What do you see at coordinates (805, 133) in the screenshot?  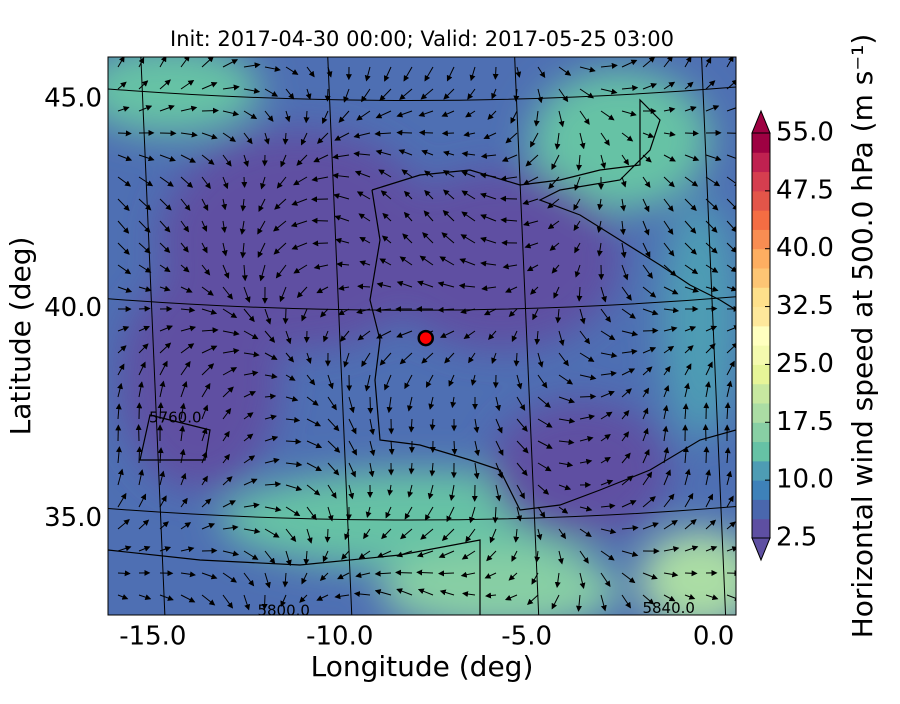 I see `colorbar-tick-label: 55.0` at bounding box center [805, 133].